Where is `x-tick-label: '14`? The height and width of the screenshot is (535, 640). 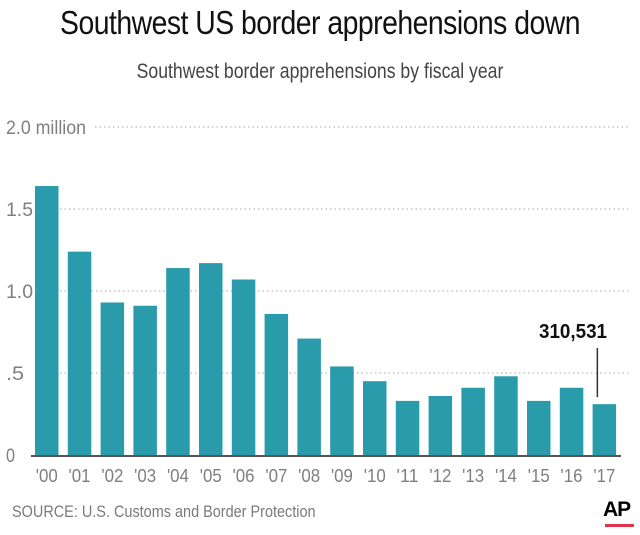 x-tick-label: '14 is located at coordinates (506, 476).